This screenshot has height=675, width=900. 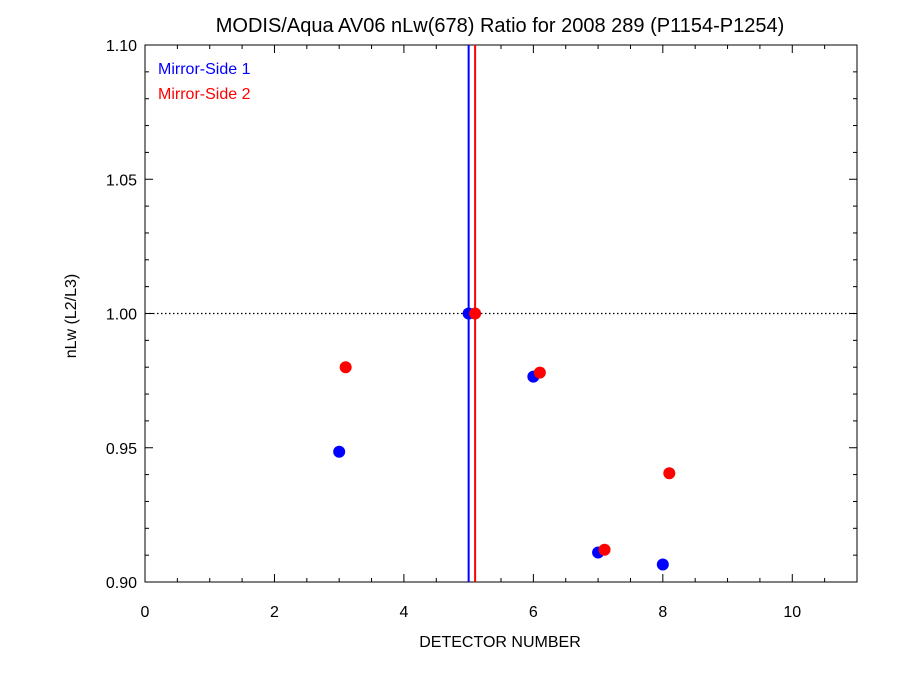 What do you see at coordinates (121, 315) in the screenshot?
I see `y-tick-label: 1.00` at bounding box center [121, 315].